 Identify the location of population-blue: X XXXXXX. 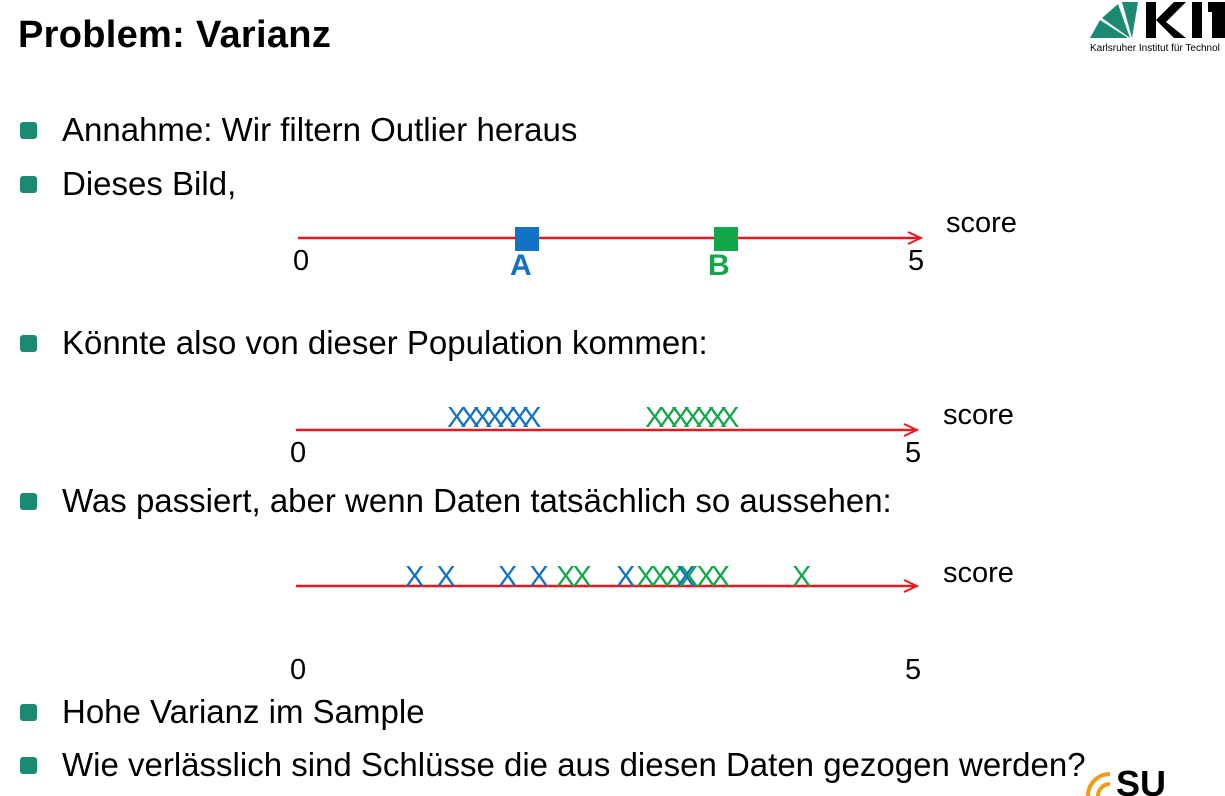
(494, 418).